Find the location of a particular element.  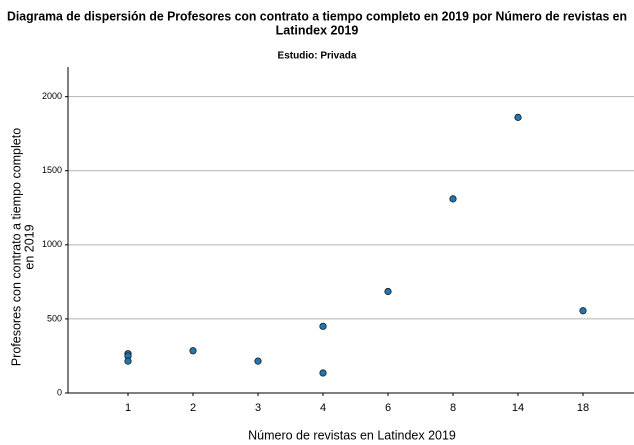

y-tick-label: 2000 is located at coordinates (52, 96).